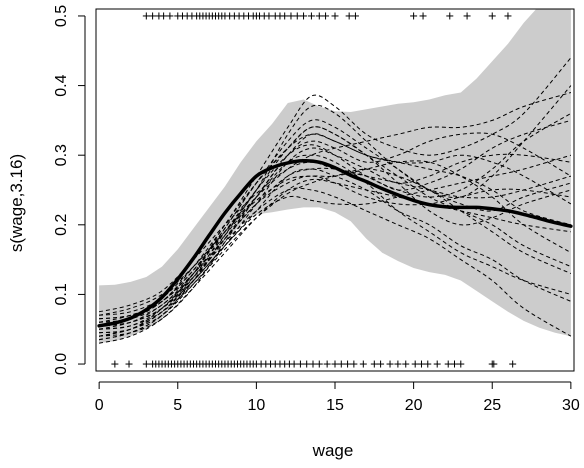 Image resolution: width=584 pixels, height=468 pixels. Describe the element at coordinates (61, 364) in the screenshot. I see `y-tick-label: 0.0` at that location.